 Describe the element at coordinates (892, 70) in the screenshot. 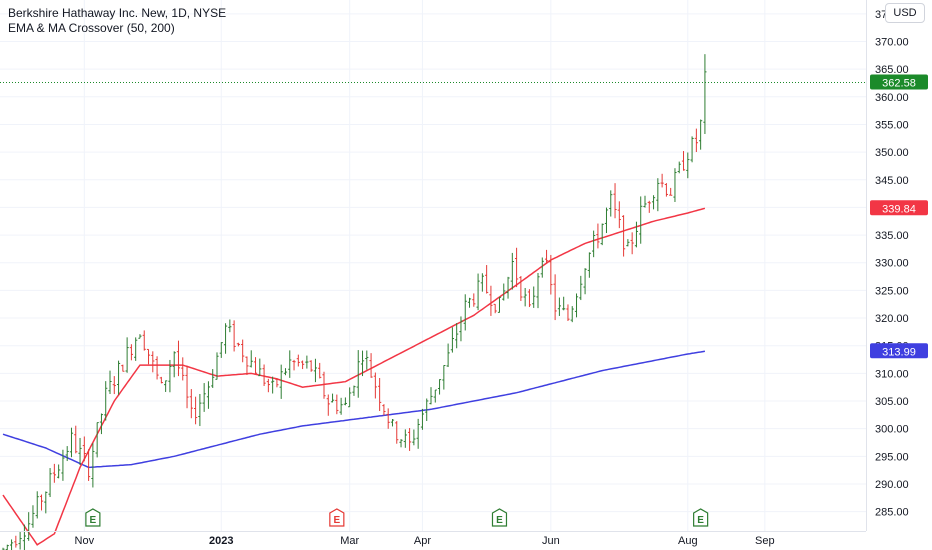

I see `price-tick-label: 365.00` at that location.